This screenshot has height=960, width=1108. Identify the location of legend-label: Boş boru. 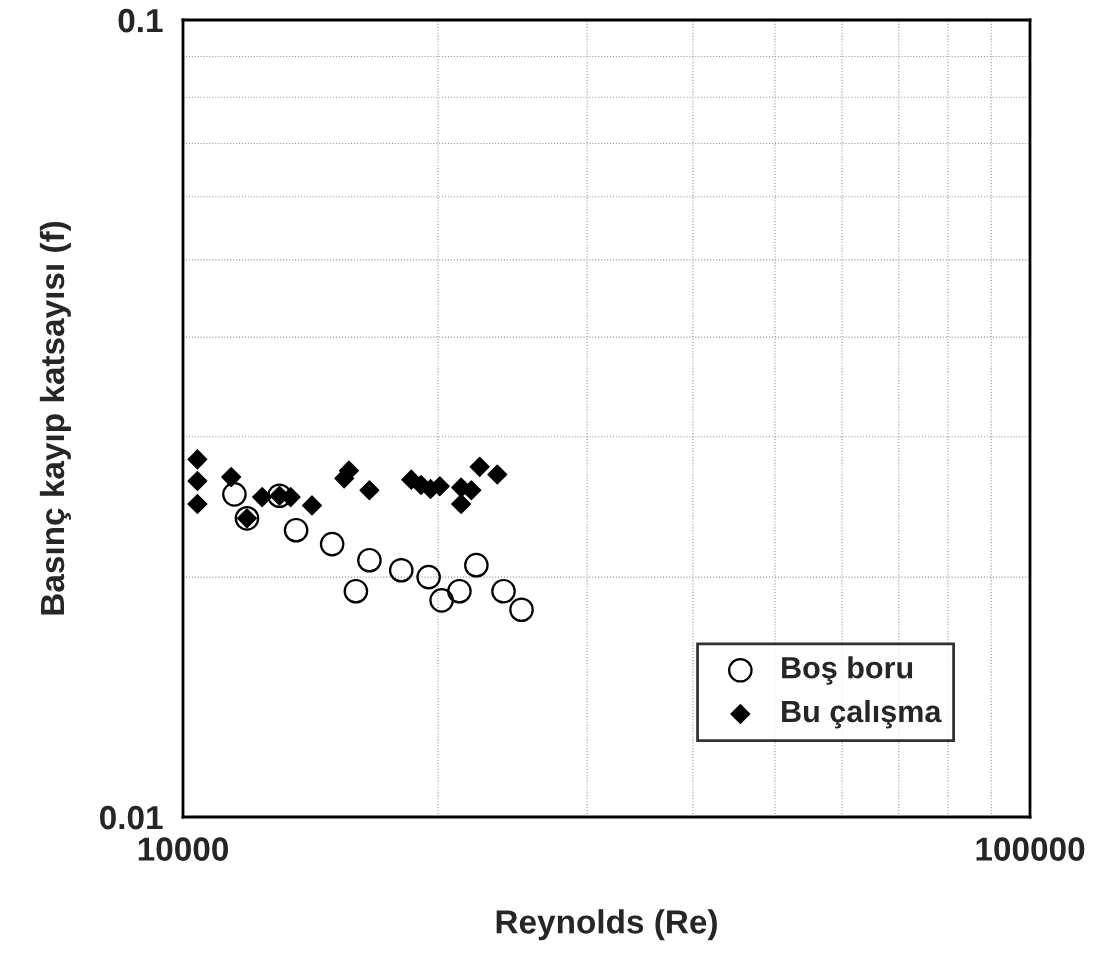
(847, 670).